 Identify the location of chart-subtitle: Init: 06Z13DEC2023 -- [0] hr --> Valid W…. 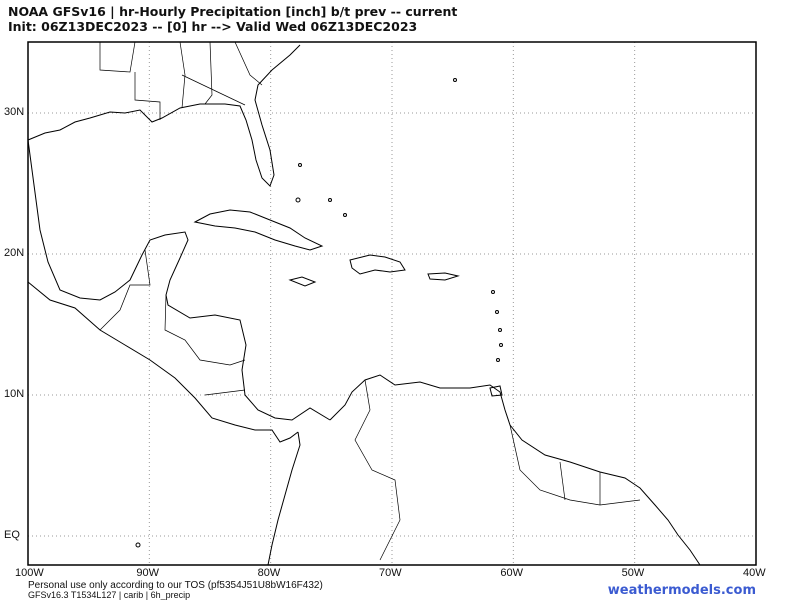
(213, 26).